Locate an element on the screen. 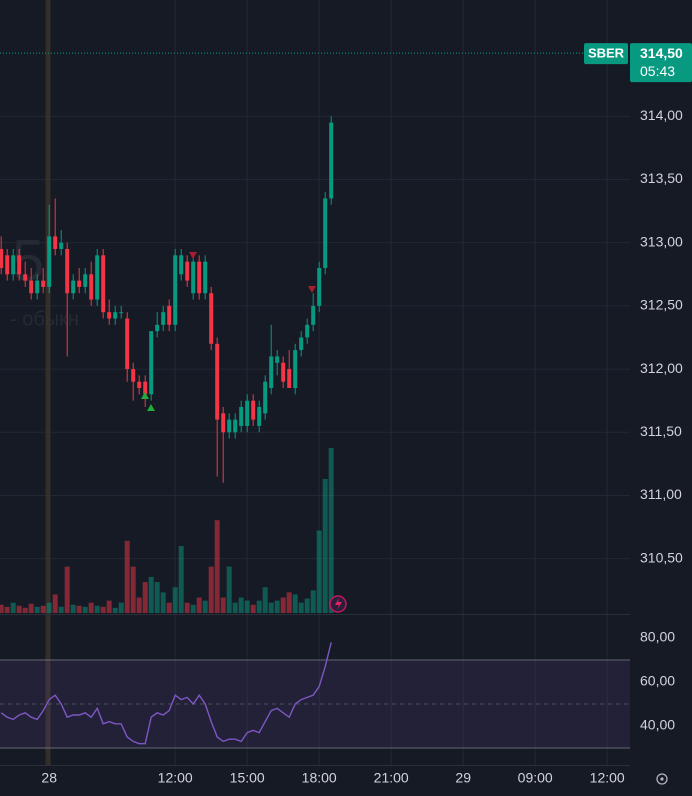  y-tick-label: 313,00 is located at coordinates (661, 241).